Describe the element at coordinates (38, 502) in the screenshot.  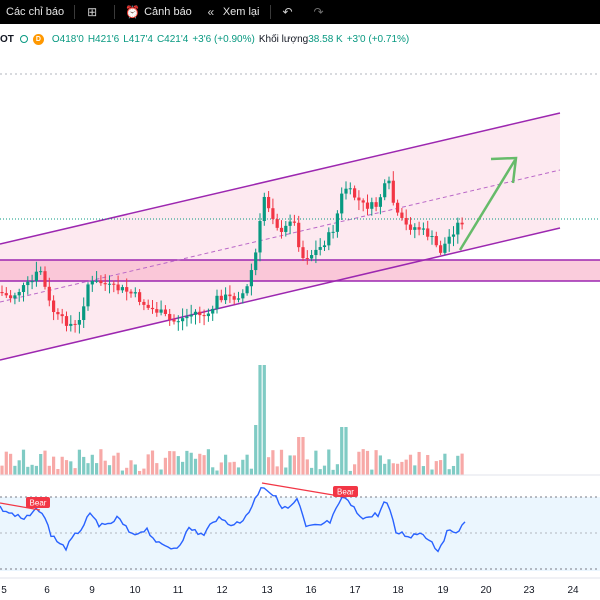
I see `bear-label-1: Bear` at that location.